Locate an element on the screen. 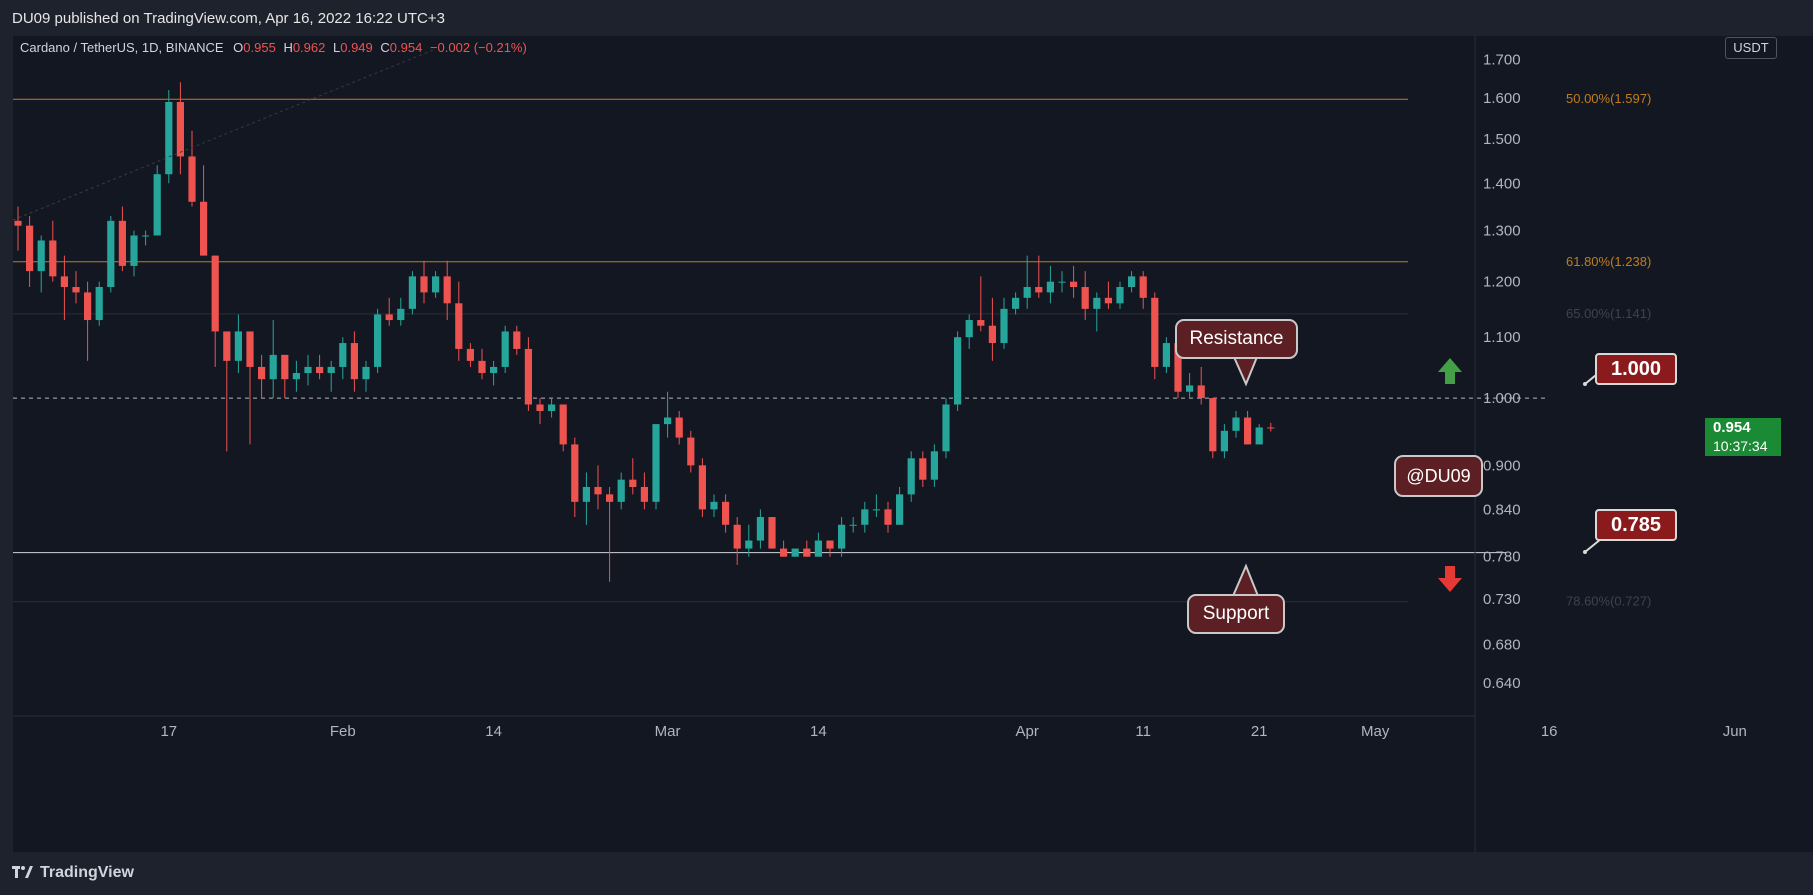 This screenshot has width=1813, height=895. resistance-price-tag: 1.000 is located at coordinates (1636, 369).